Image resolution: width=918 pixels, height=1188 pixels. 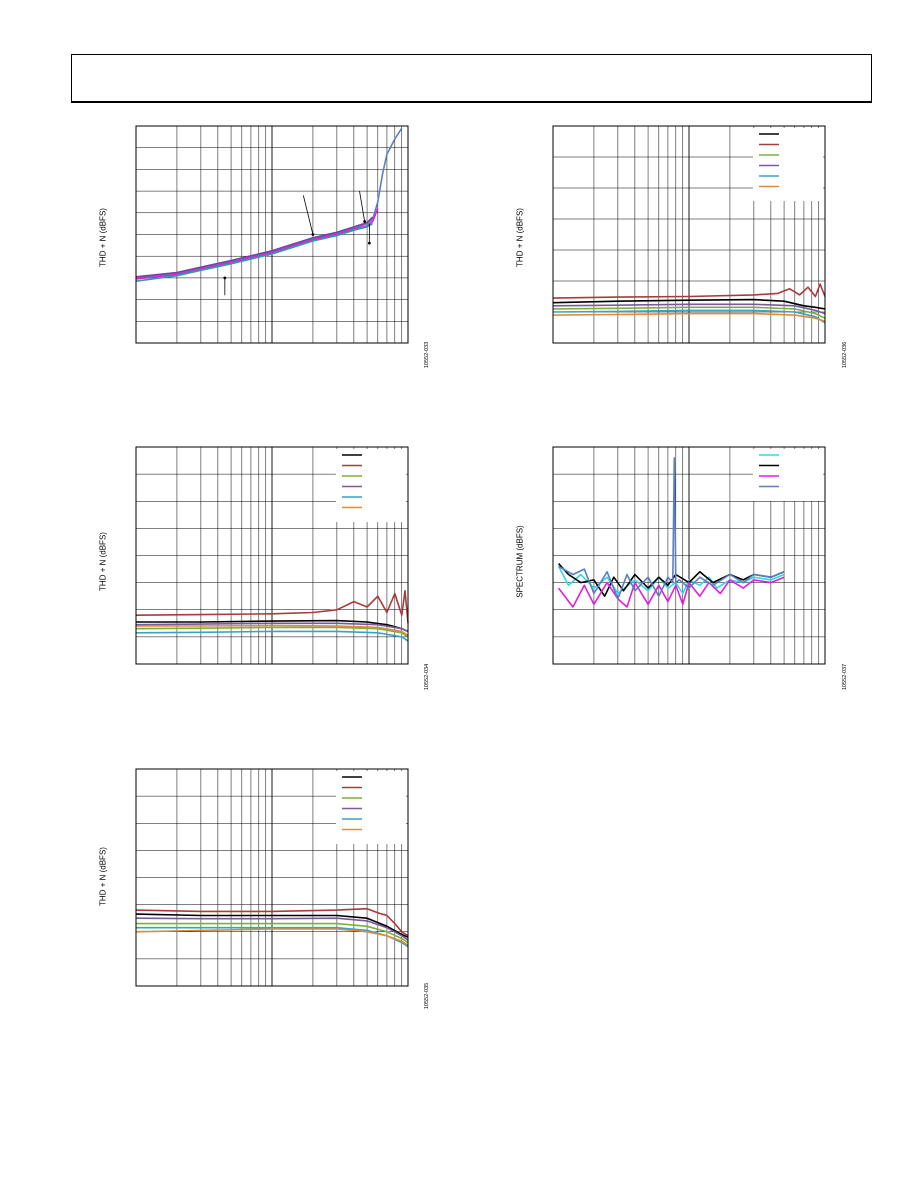 What do you see at coordinates (371, 807) in the screenshot?
I see `chart5-legend-box` at bounding box center [371, 807].